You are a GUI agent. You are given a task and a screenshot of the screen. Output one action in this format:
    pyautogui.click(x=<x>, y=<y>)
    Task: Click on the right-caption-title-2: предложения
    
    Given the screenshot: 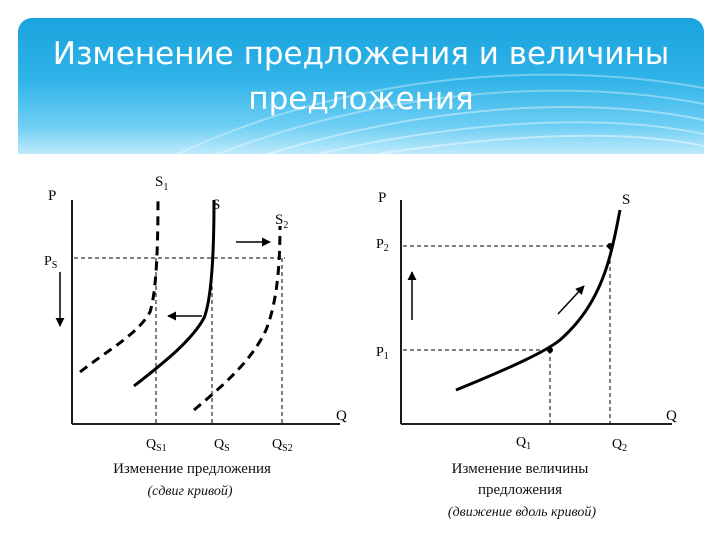 What is the action you would take?
    pyautogui.click(x=520, y=490)
    